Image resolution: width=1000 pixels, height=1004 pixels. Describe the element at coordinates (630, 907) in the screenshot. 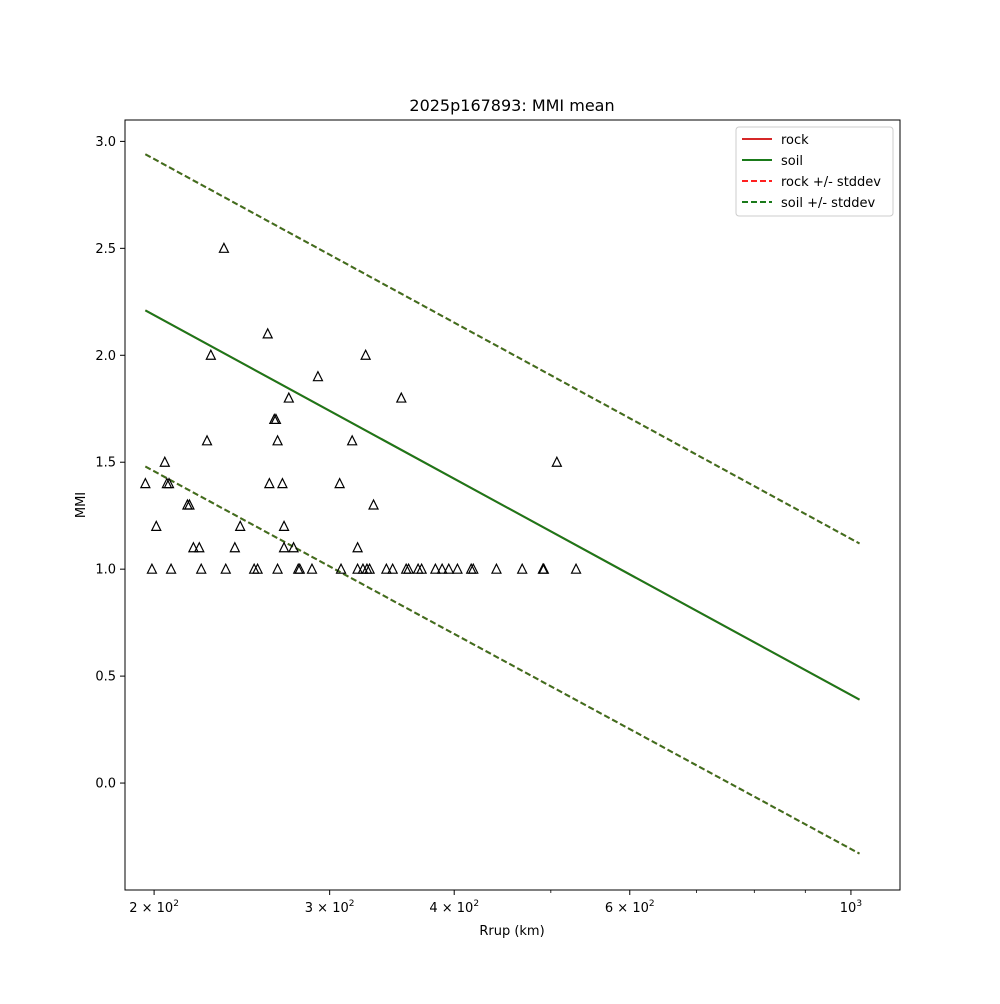

I see `x-tick-label: 6 × 10²` at that location.